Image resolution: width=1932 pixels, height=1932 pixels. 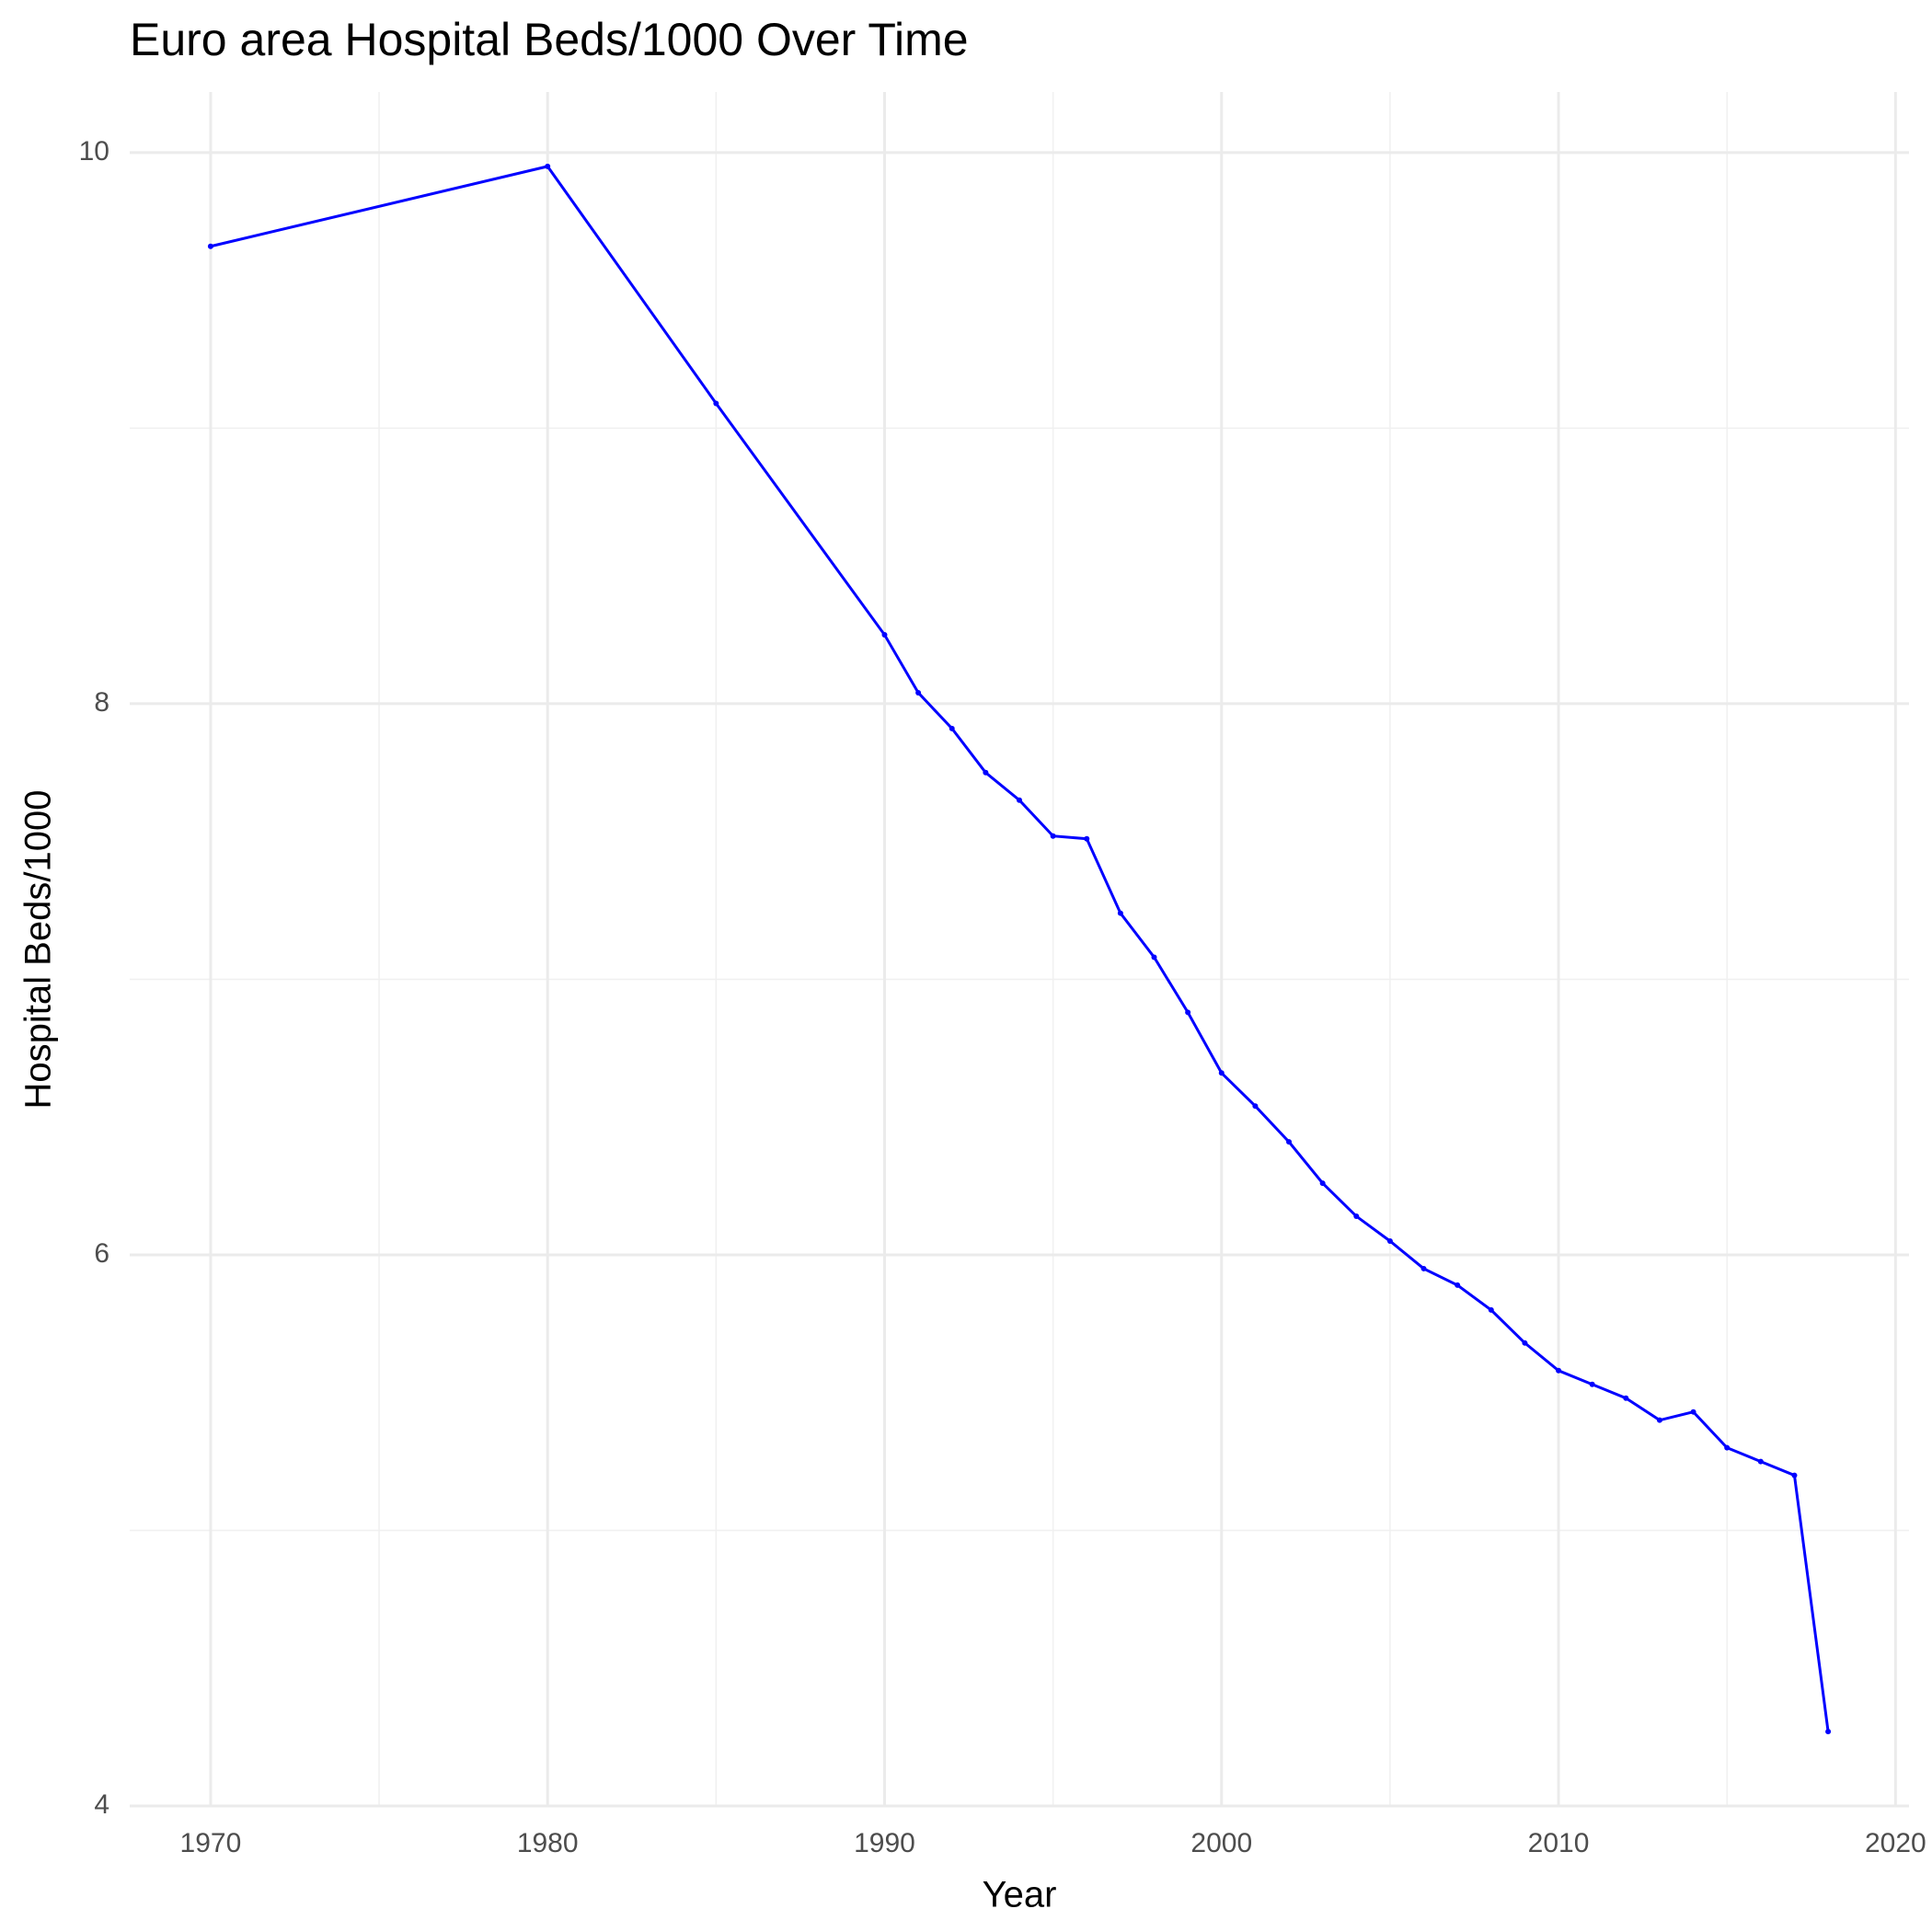 What do you see at coordinates (1559, 1843) in the screenshot?
I see `x-tick-label: 2010` at bounding box center [1559, 1843].